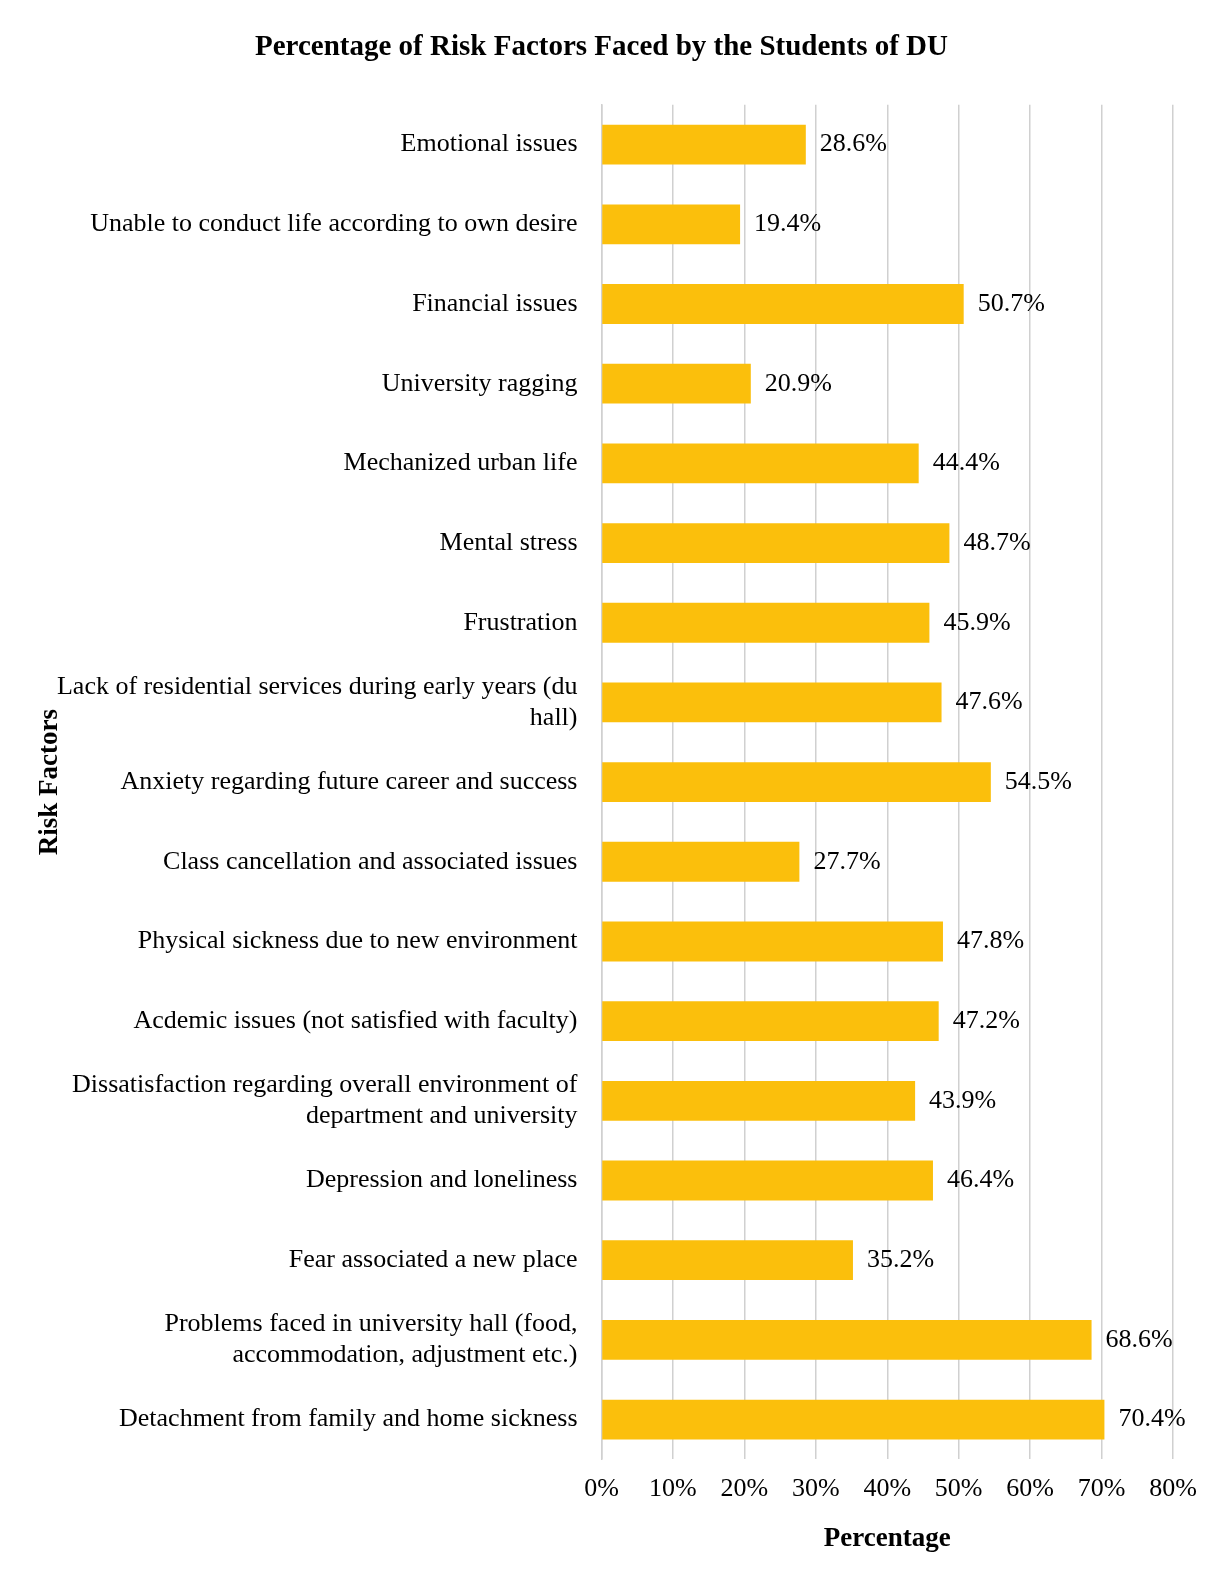  Describe the element at coordinates (355, 1019) in the screenshot. I see `y-tick-label: Acdemic issues (not satisfied with faculty)` at that location.